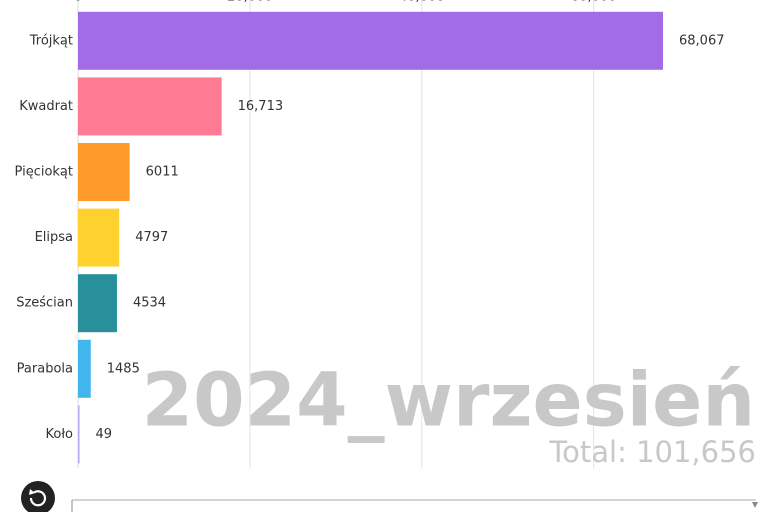 The image size is (768, 512). What do you see at coordinates (60, 434) in the screenshot?
I see `category-label: Koło` at bounding box center [60, 434].